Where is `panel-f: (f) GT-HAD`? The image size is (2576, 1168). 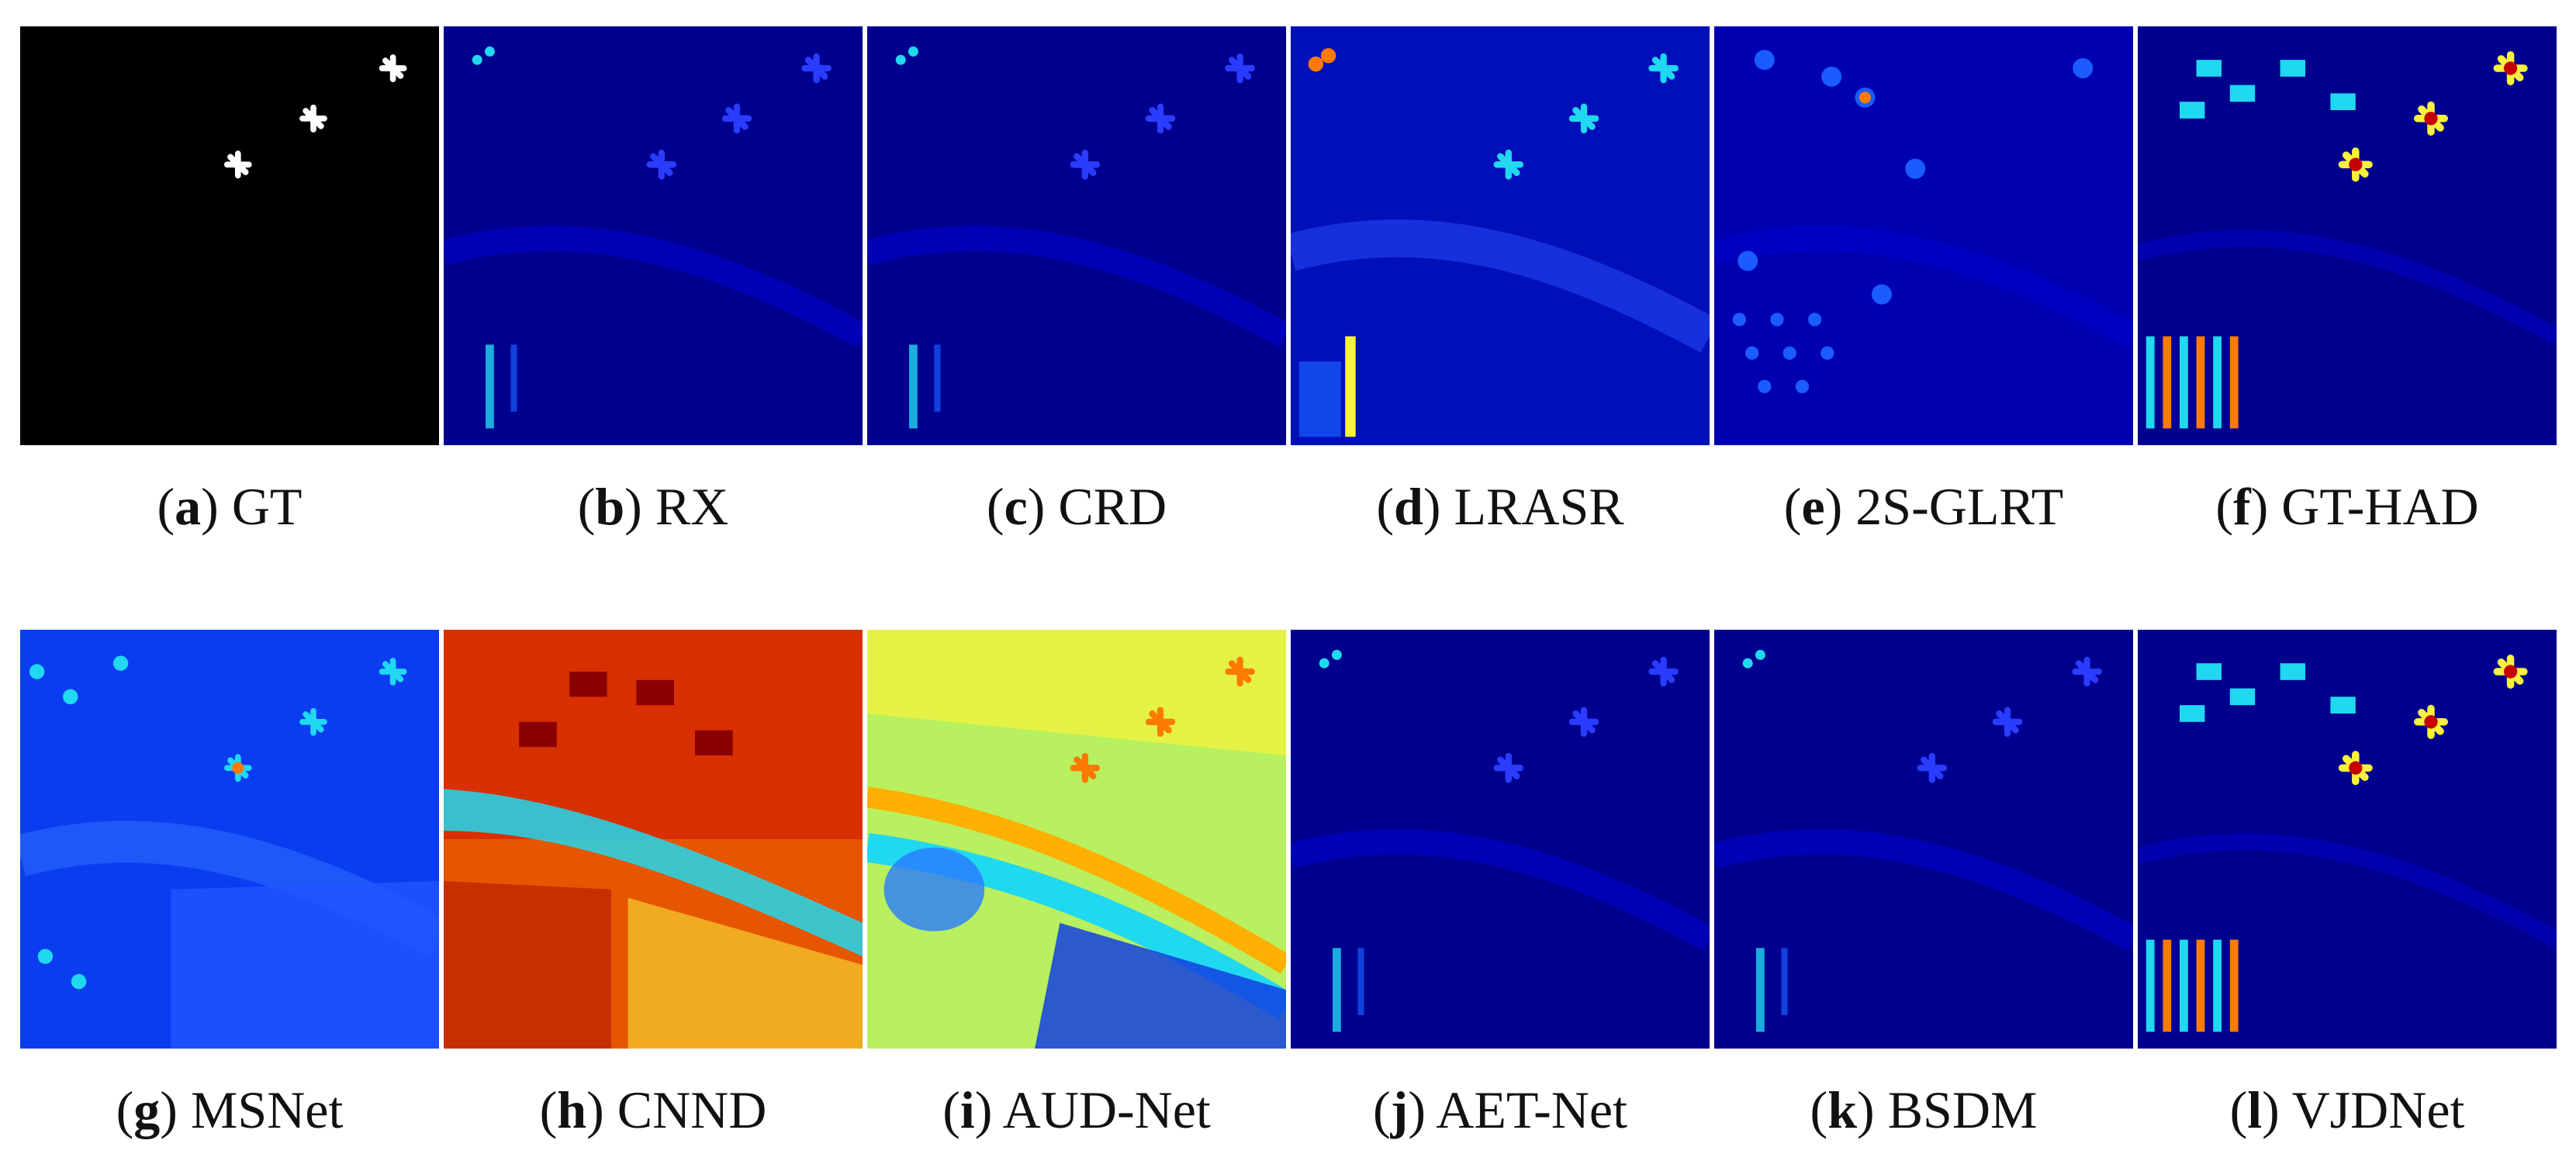
panel-f: (f) GT-HAD is located at coordinates (2347, 281).